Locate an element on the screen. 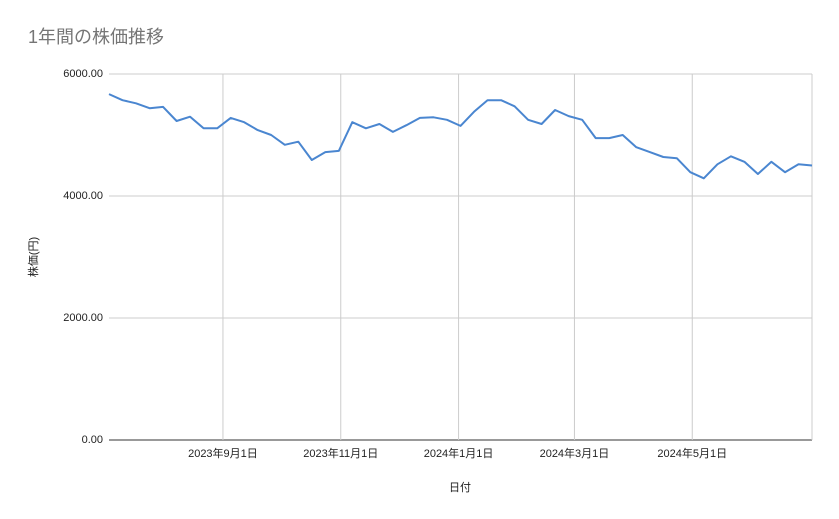 Image resolution: width=839 pixels, height=519 pixels. x-tick-label: 2024年1月1日 is located at coordinates (459, 453).